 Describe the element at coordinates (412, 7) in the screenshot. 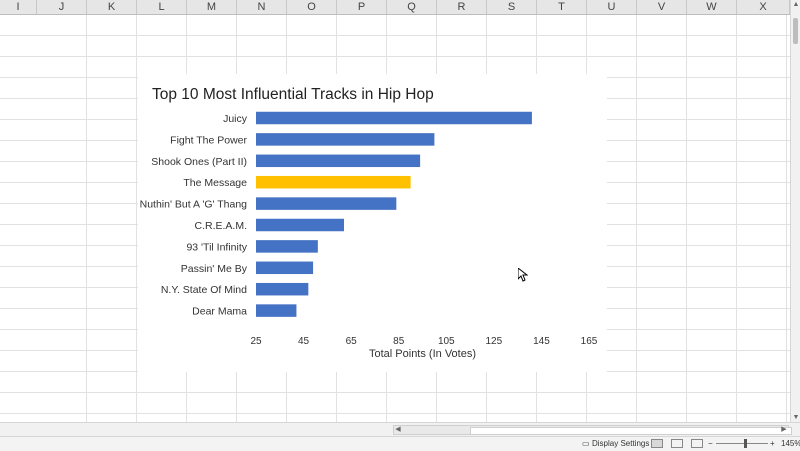

I see `column-header-q: Q` at that location.